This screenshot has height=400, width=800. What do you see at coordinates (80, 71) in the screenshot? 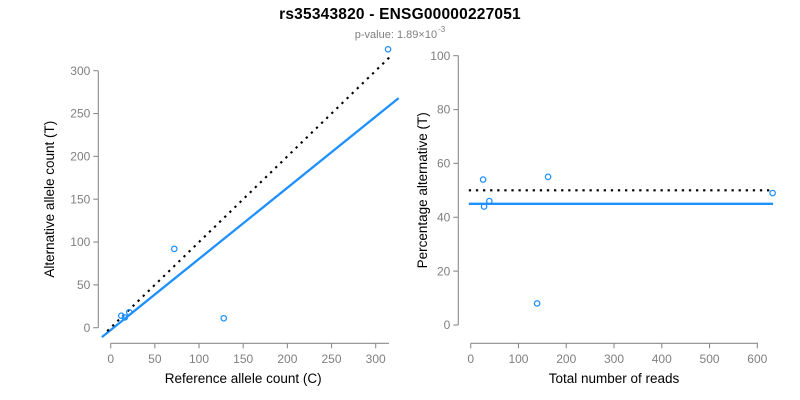
I see `y-tick-label: 300` at bounding box center [80, 71].